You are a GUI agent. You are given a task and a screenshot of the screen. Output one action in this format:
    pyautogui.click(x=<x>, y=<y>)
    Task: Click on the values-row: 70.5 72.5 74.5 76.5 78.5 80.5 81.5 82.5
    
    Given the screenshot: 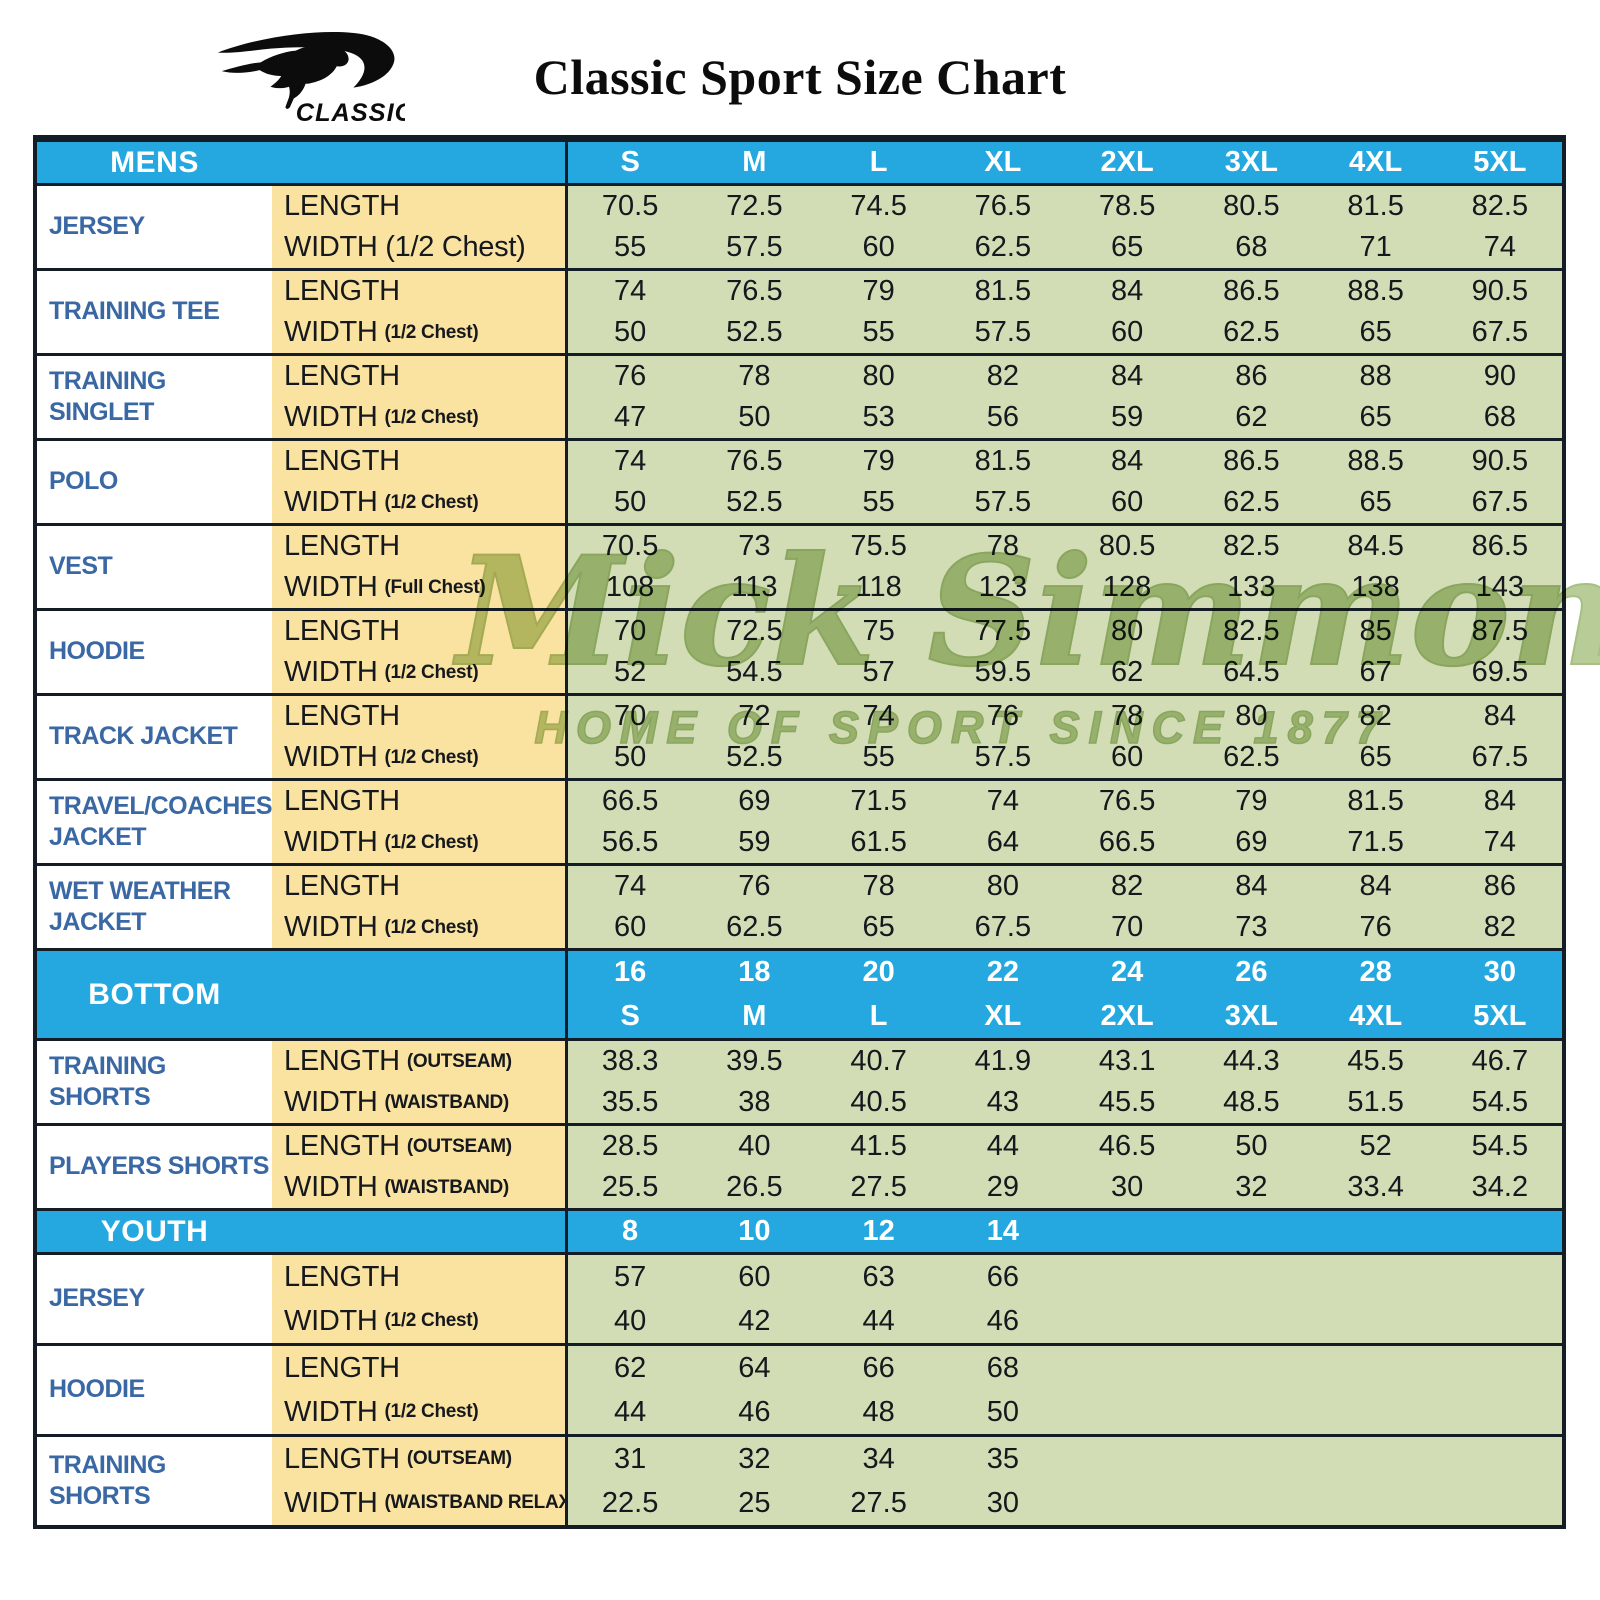 What is the action you would take?
    pyautogui.click(x=1065, y=206)
    